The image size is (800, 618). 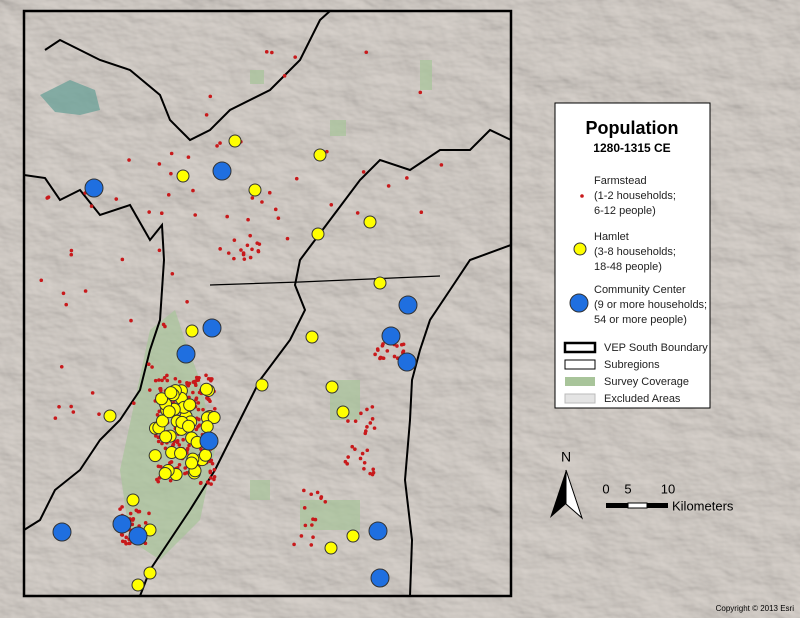 I want to click on legend-label: Hamlet, so click(x=611, y=237).